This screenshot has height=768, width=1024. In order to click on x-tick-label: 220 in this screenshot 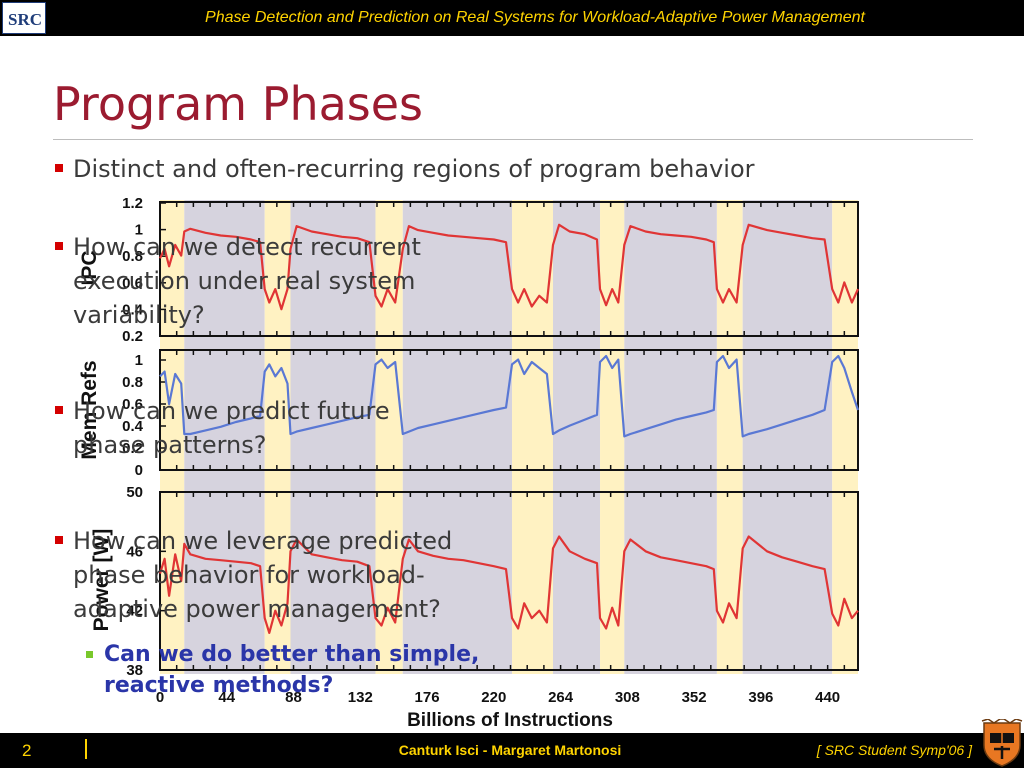, I will do `click(493, 697)`.